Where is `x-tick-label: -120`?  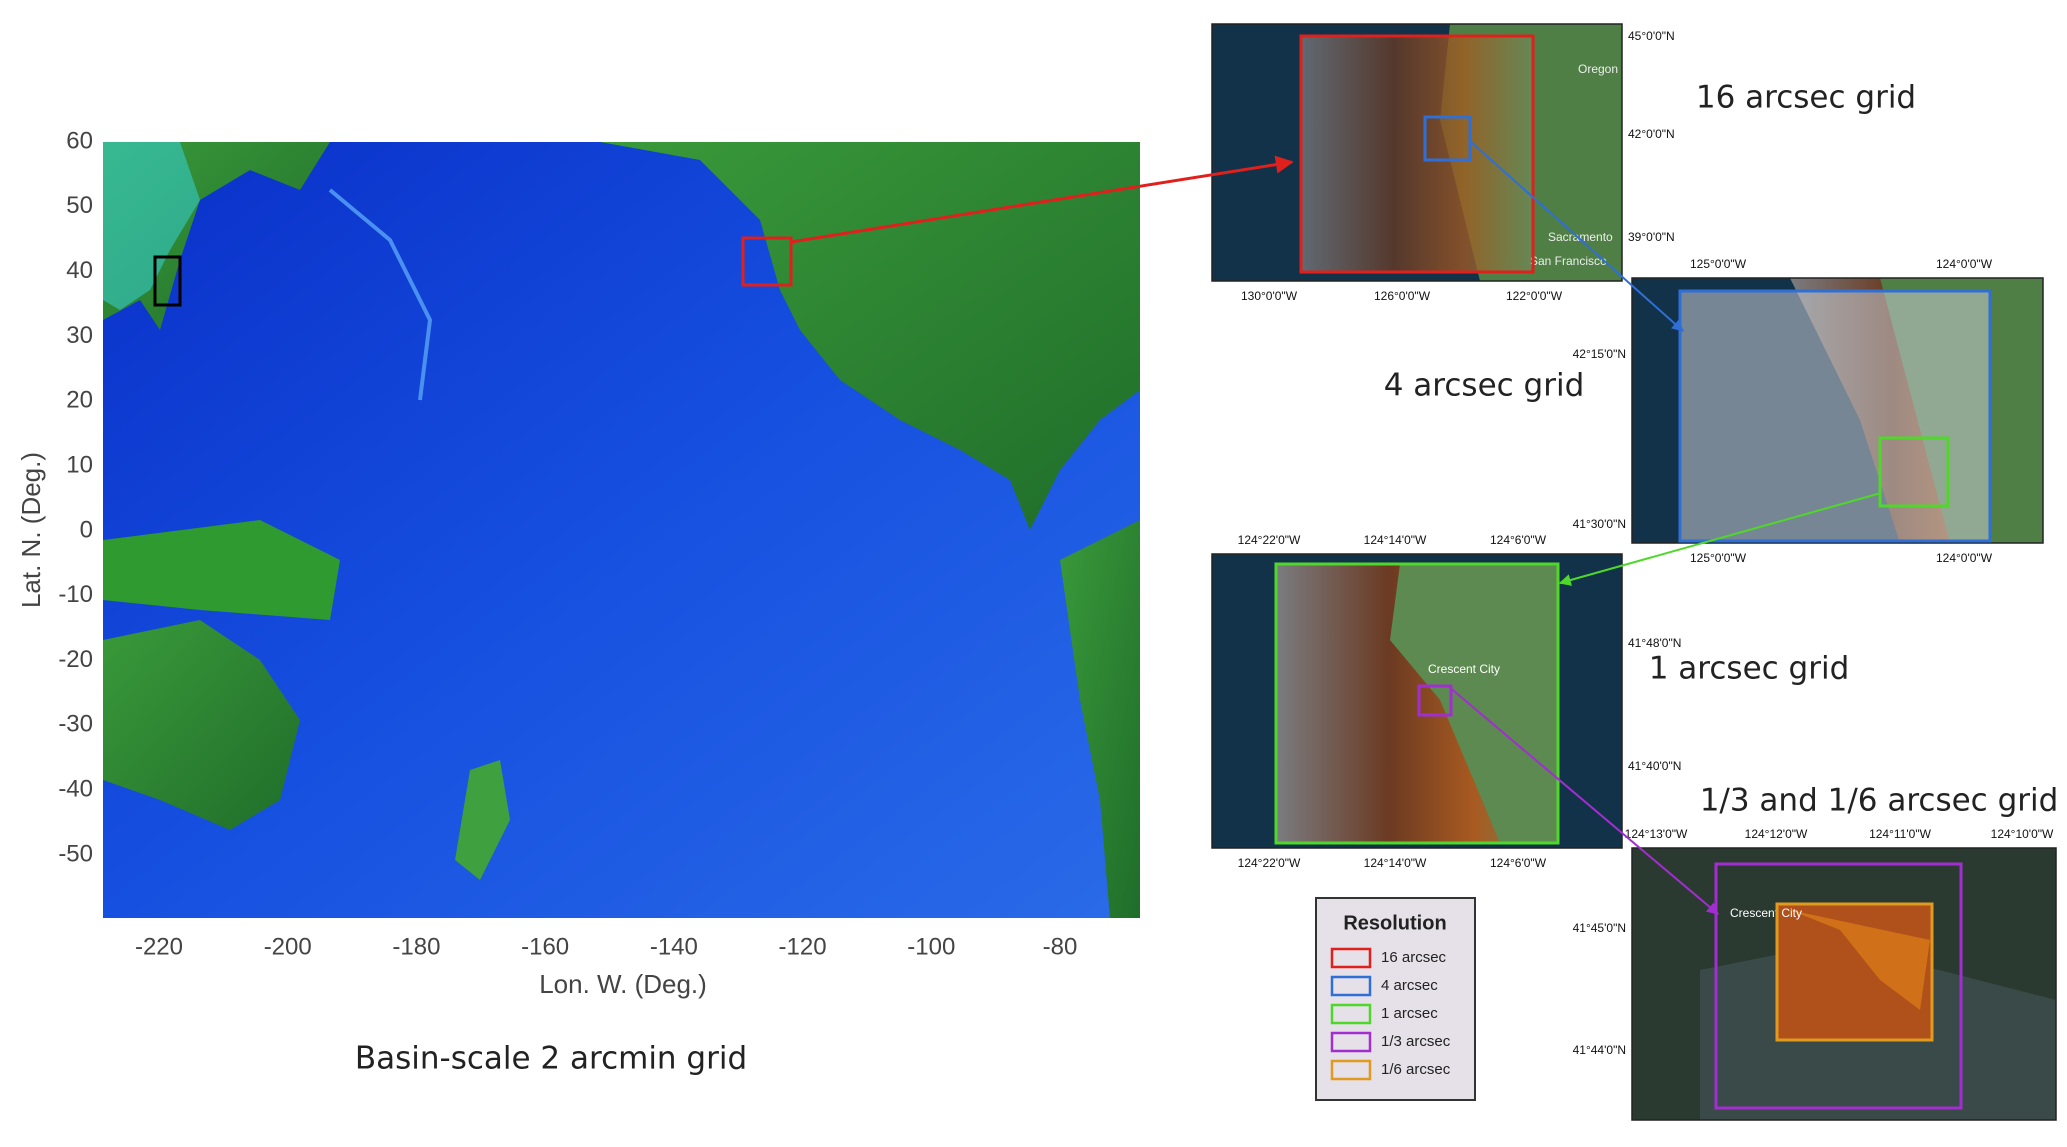 x-tick-label: -120 is located at coordinates (803, 946).